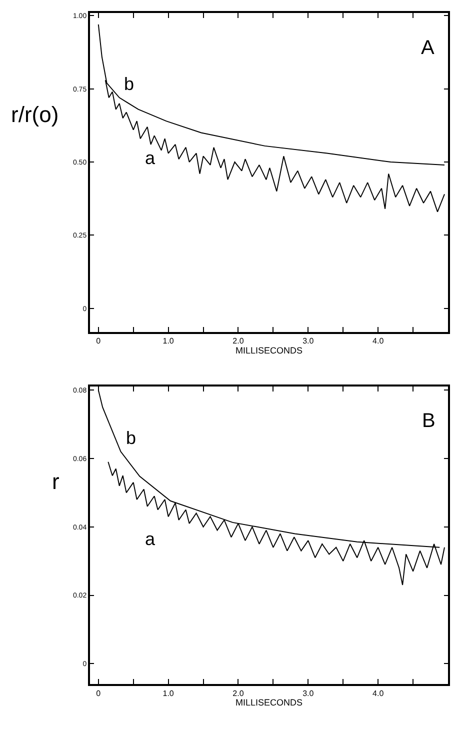 This screenshot has width=456, height=735. Describe the element at coordinates (428, 48) in the screenshot. I see `annotation: A` at that location.